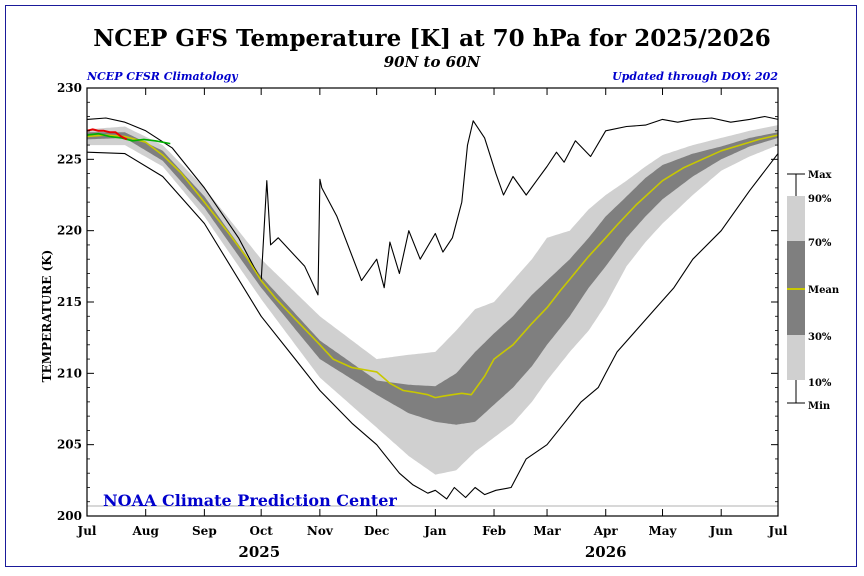 This screenshot has height=576, width=864. What do you see at coordinates (69, 373) in the screenshot?
I see `y-tick-label: 210` at bounding box center [69, 373].